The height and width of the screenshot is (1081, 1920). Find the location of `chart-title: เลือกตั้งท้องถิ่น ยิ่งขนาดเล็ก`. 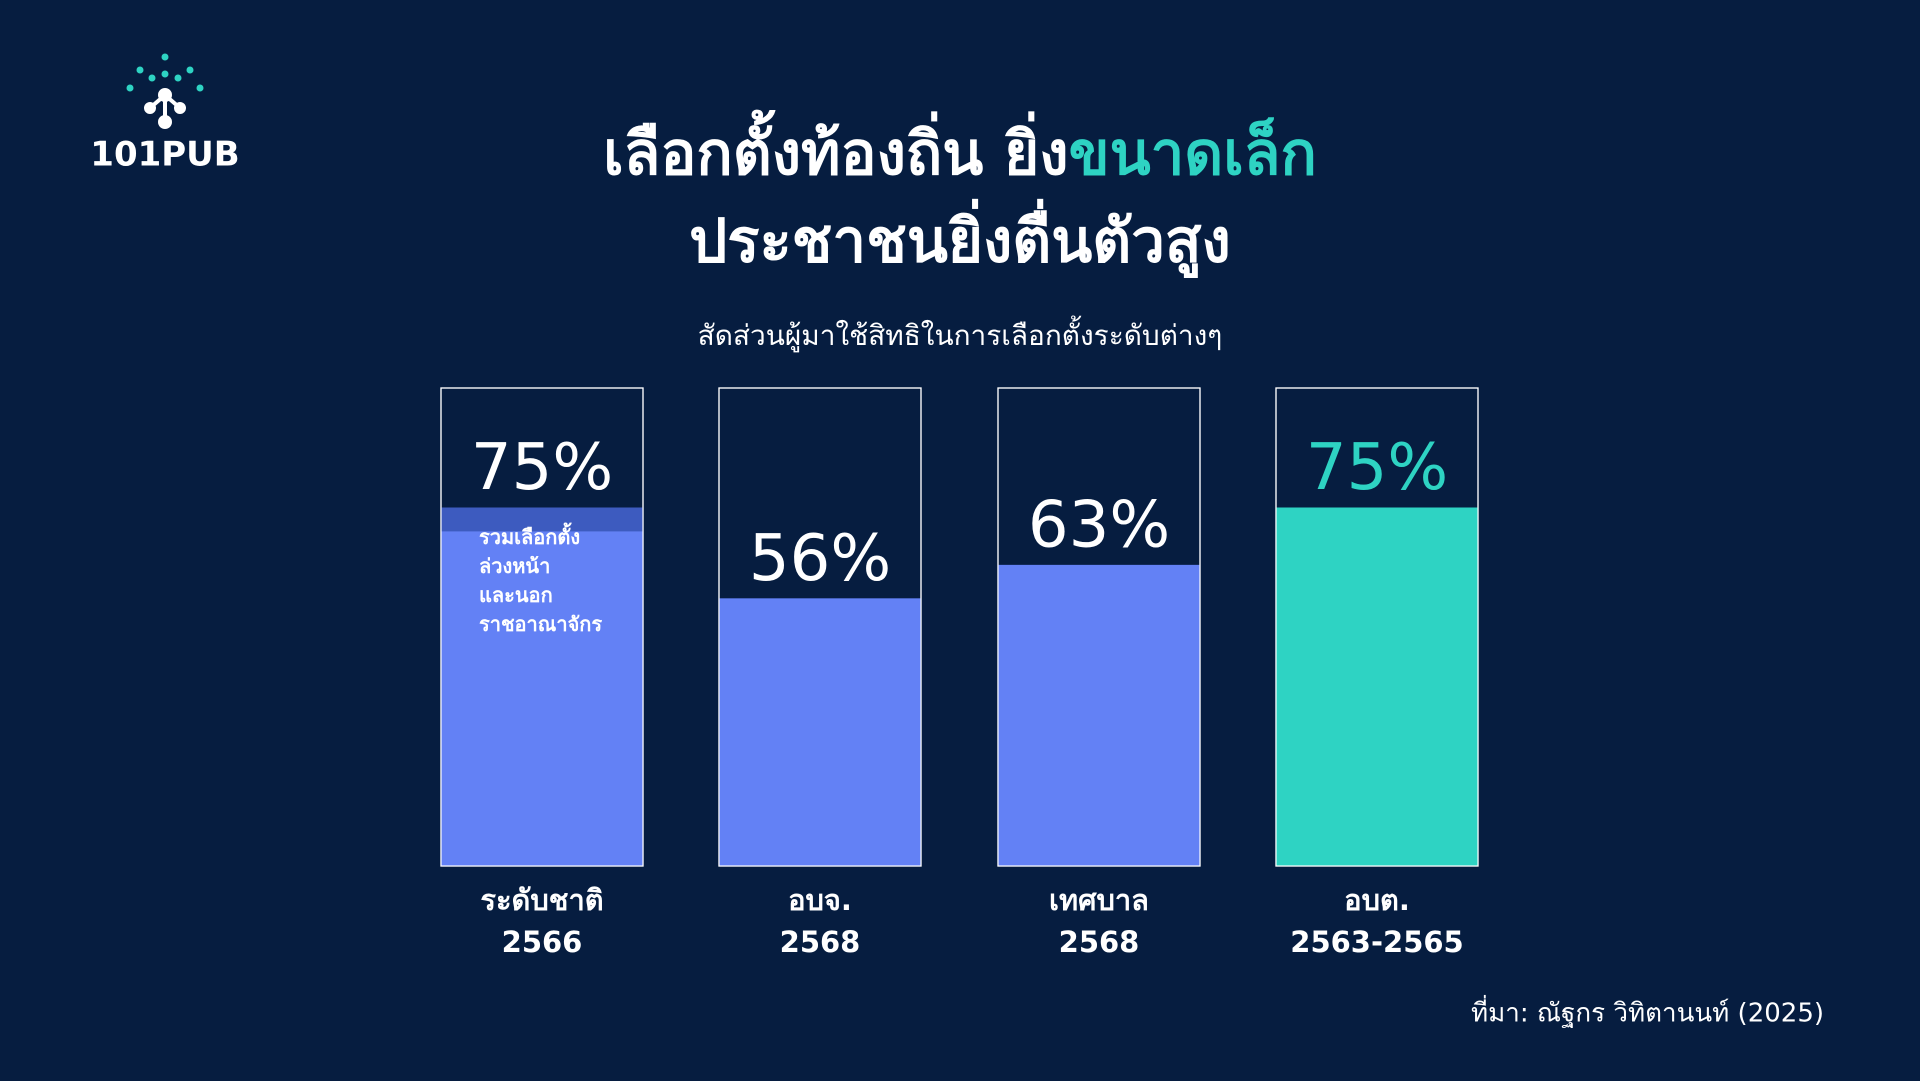

chart-title: เลือกตั้งท้องถิ่น ยิ่งขนาดเล็ก is located at coordinates (960, 149).